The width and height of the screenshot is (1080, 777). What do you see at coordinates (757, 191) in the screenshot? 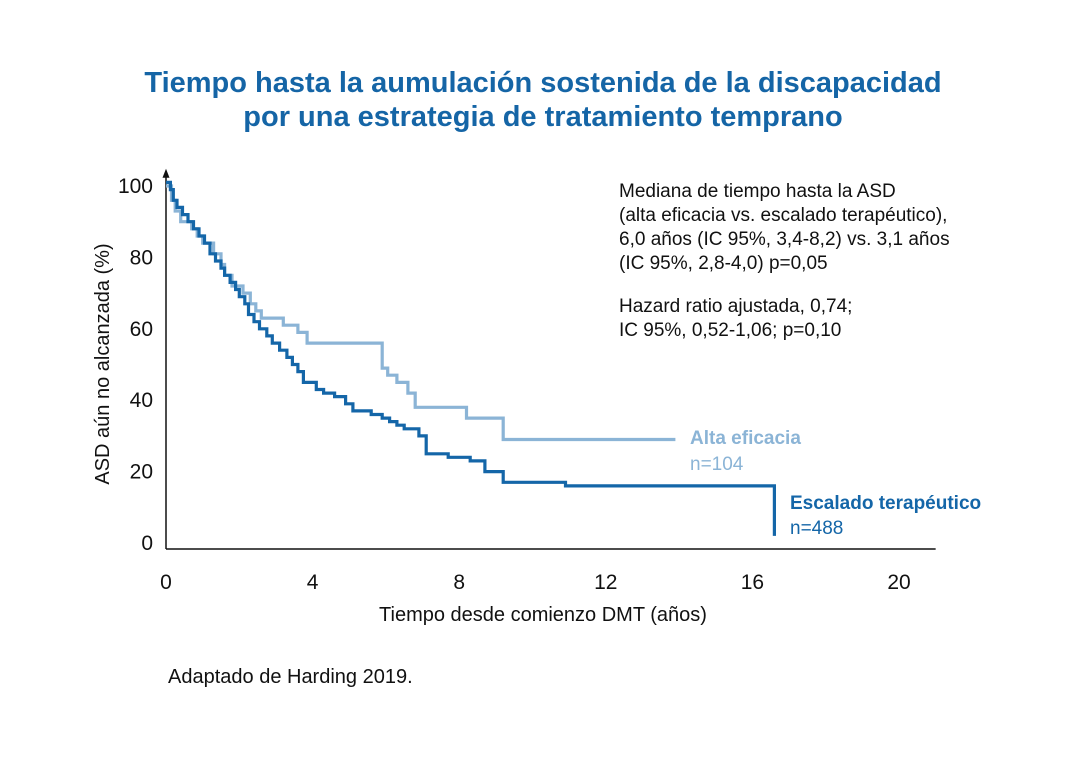
I see `annotation-line: Mediana de tiempo hasta la ASD` at bounding box center [757, 191].